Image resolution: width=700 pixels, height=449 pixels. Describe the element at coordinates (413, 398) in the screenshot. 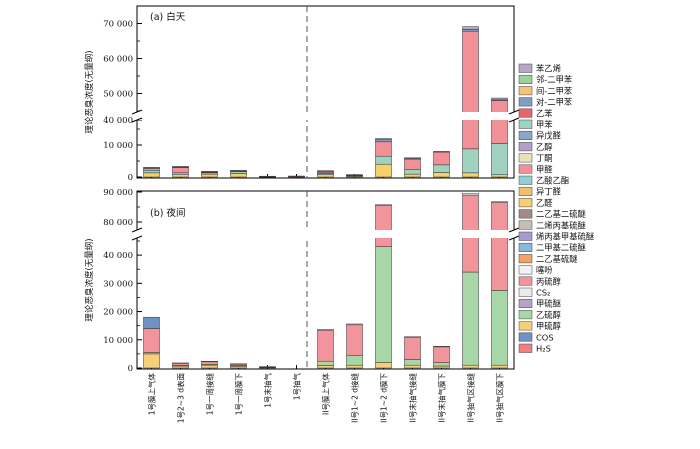

I see `category-label: II号末抽气接缝` at that location.